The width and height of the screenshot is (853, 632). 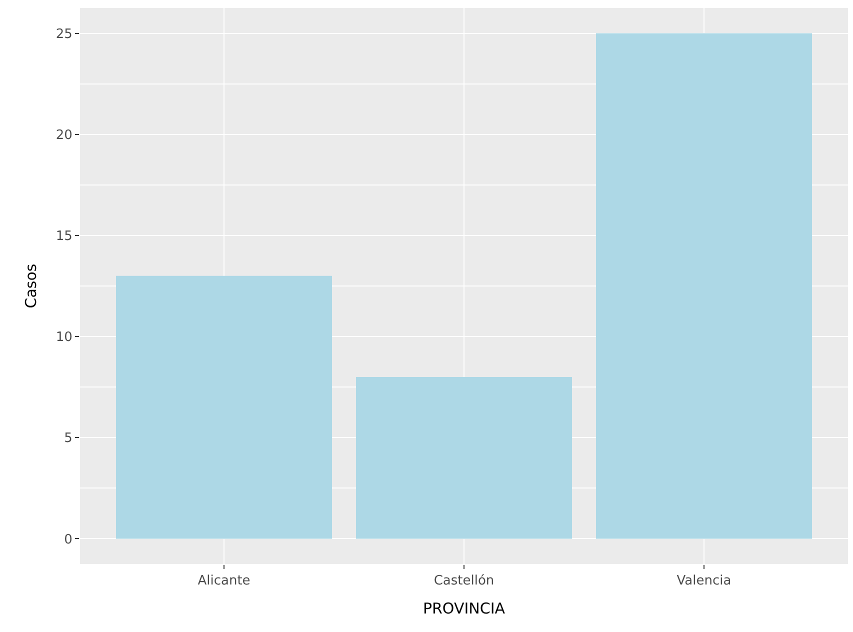 What do you see at coordinates (224, 581) in the screenshot?
I see `x-tick-label: Alicante` at bounding box center [224, 581].